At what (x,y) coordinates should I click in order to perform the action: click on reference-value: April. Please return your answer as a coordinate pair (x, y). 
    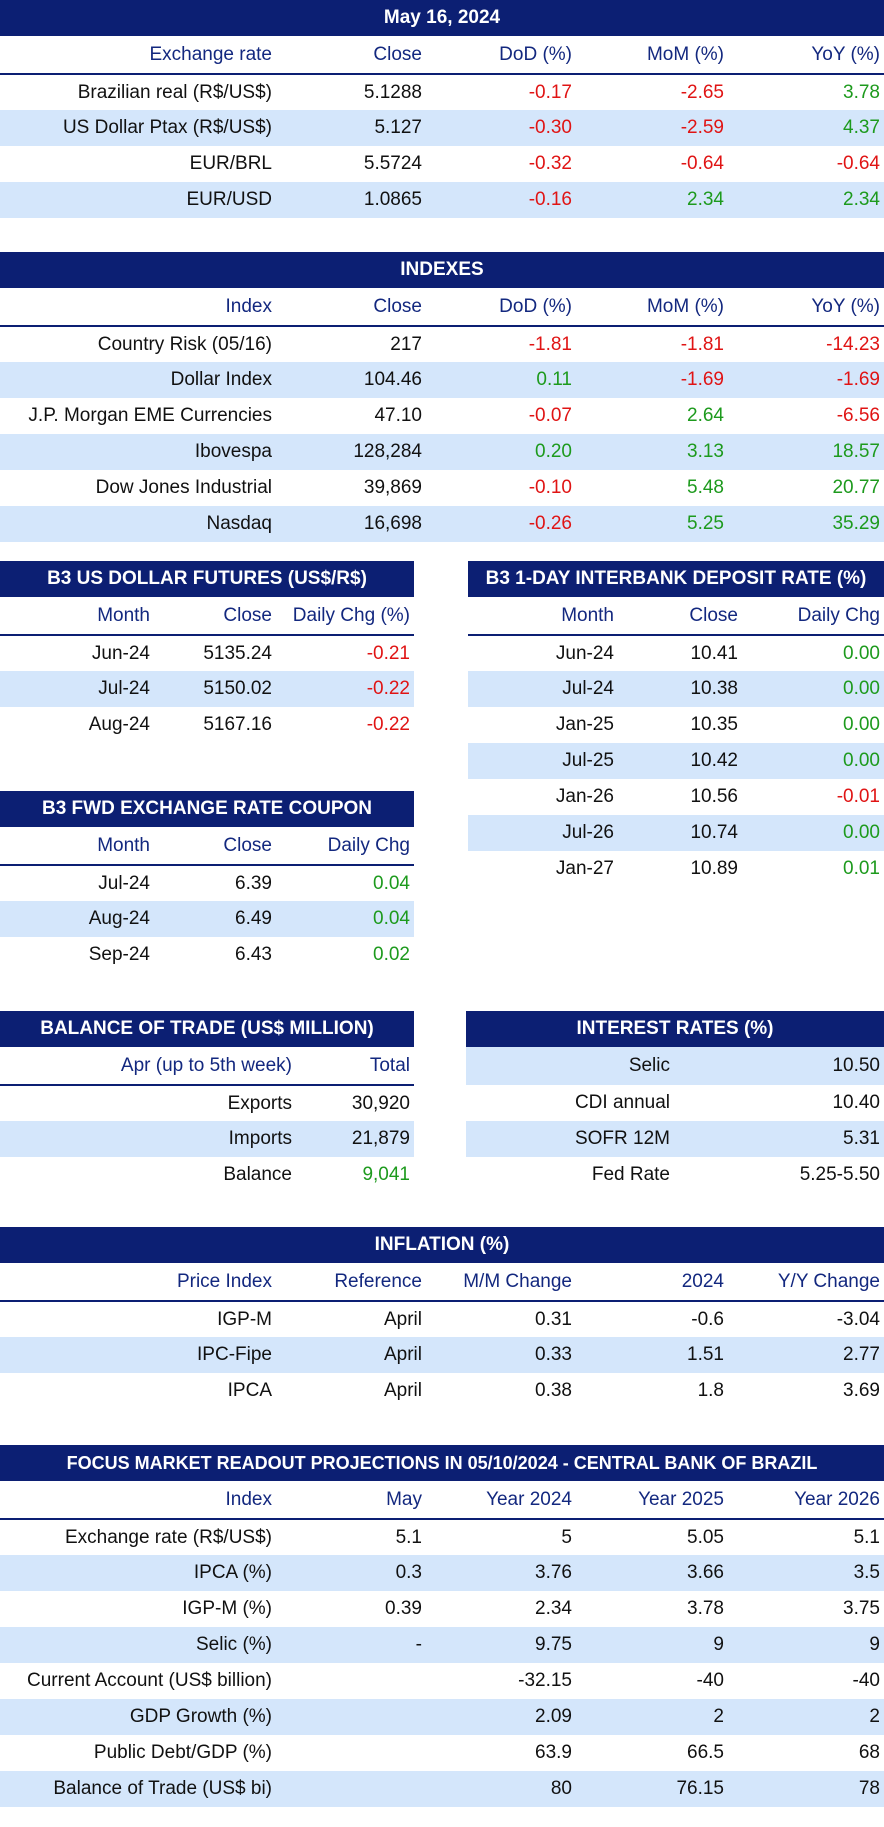
    Looking at the image, I should click on (351, 1355).